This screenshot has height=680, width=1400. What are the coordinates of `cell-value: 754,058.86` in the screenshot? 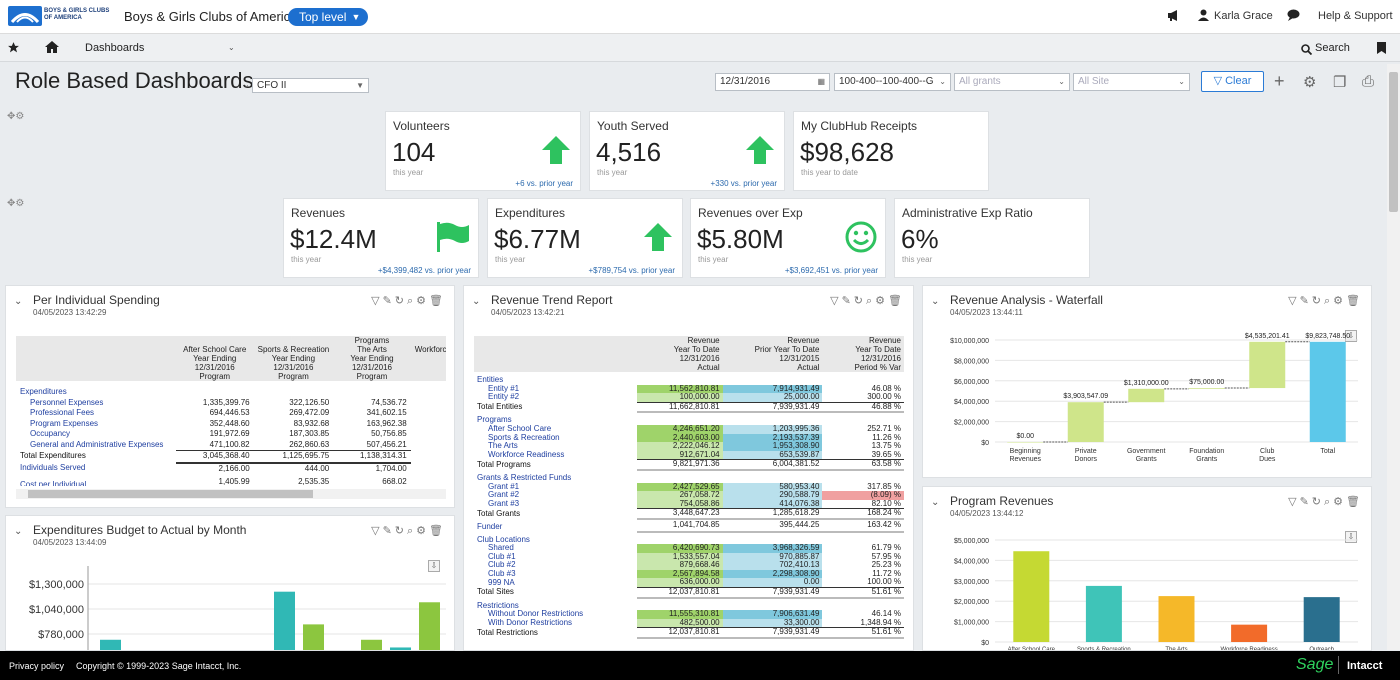 It's located at (680, 504).